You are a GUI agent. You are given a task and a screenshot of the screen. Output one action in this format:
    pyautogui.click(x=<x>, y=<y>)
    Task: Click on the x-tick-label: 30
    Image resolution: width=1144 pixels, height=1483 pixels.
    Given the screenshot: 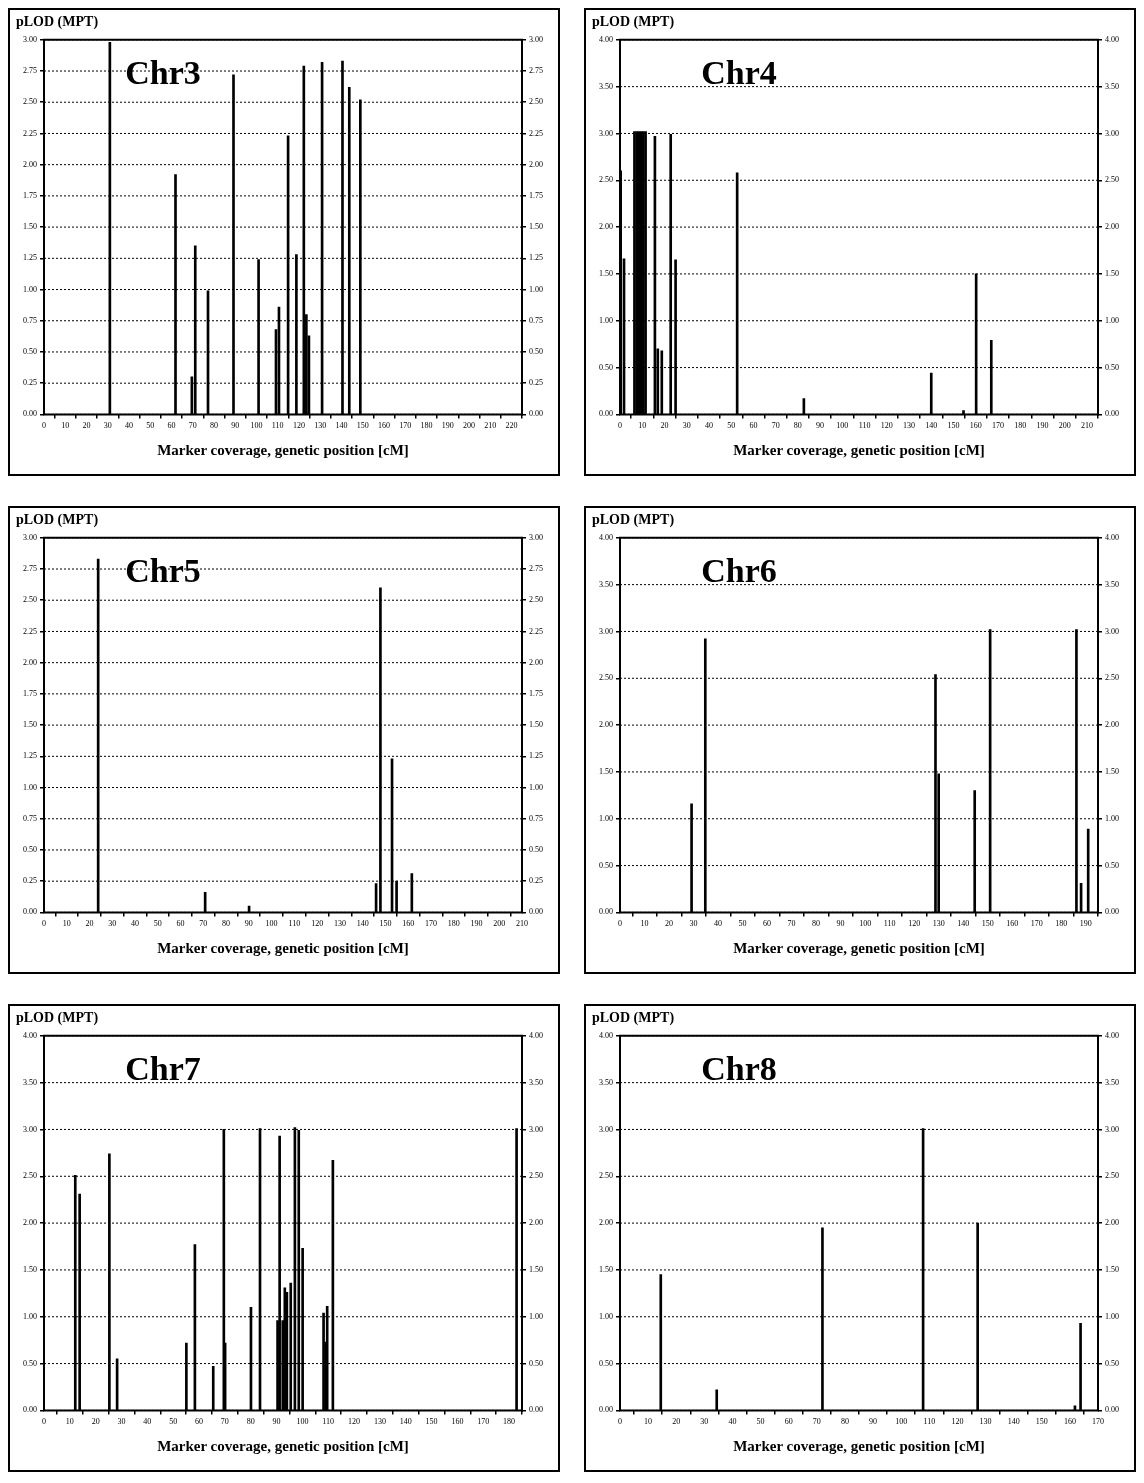 What is the action you would take?
    pyautogui.click(x=704, y=1422)
    